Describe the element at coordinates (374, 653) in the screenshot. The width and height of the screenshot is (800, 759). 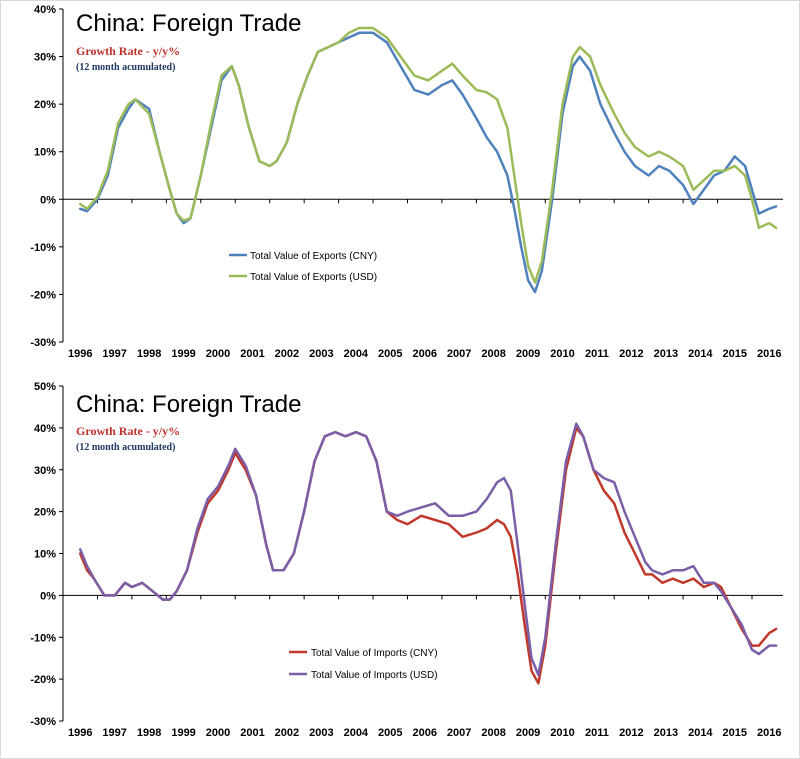
I see `legend-label-imports-cny: Total Value of Imports (CNY)` at that location.